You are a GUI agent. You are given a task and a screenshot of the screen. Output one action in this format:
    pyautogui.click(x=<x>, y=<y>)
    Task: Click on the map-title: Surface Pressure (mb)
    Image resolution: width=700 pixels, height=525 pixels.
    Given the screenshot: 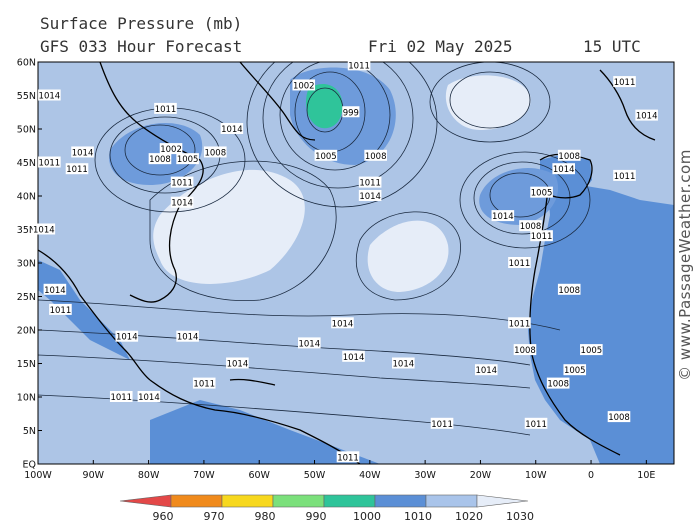 What is the action you would take?
    pyautogui.click(x=141, y=23)
    